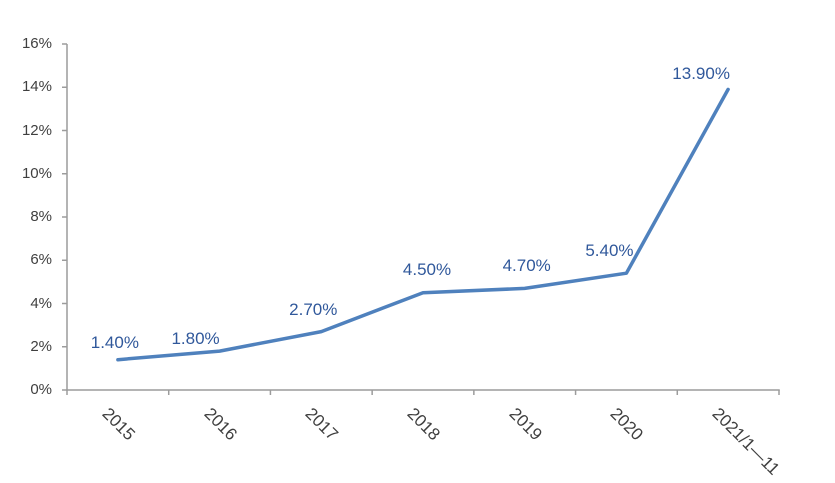 The width and height of the screenshot is (835, 483). I want to click on y-axis-tick-label: 6%, so click(41, 260).